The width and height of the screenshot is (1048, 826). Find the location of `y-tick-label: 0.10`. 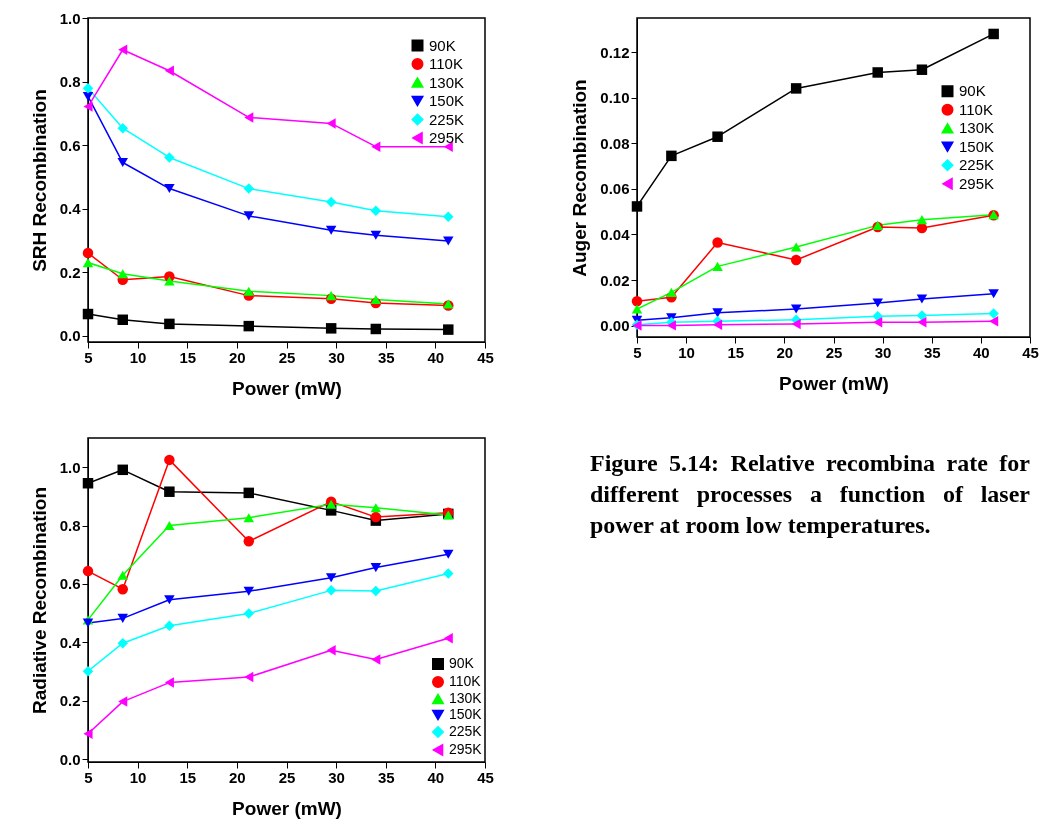

y-tick-label: 0.10 is located at coordinates (615, 98).